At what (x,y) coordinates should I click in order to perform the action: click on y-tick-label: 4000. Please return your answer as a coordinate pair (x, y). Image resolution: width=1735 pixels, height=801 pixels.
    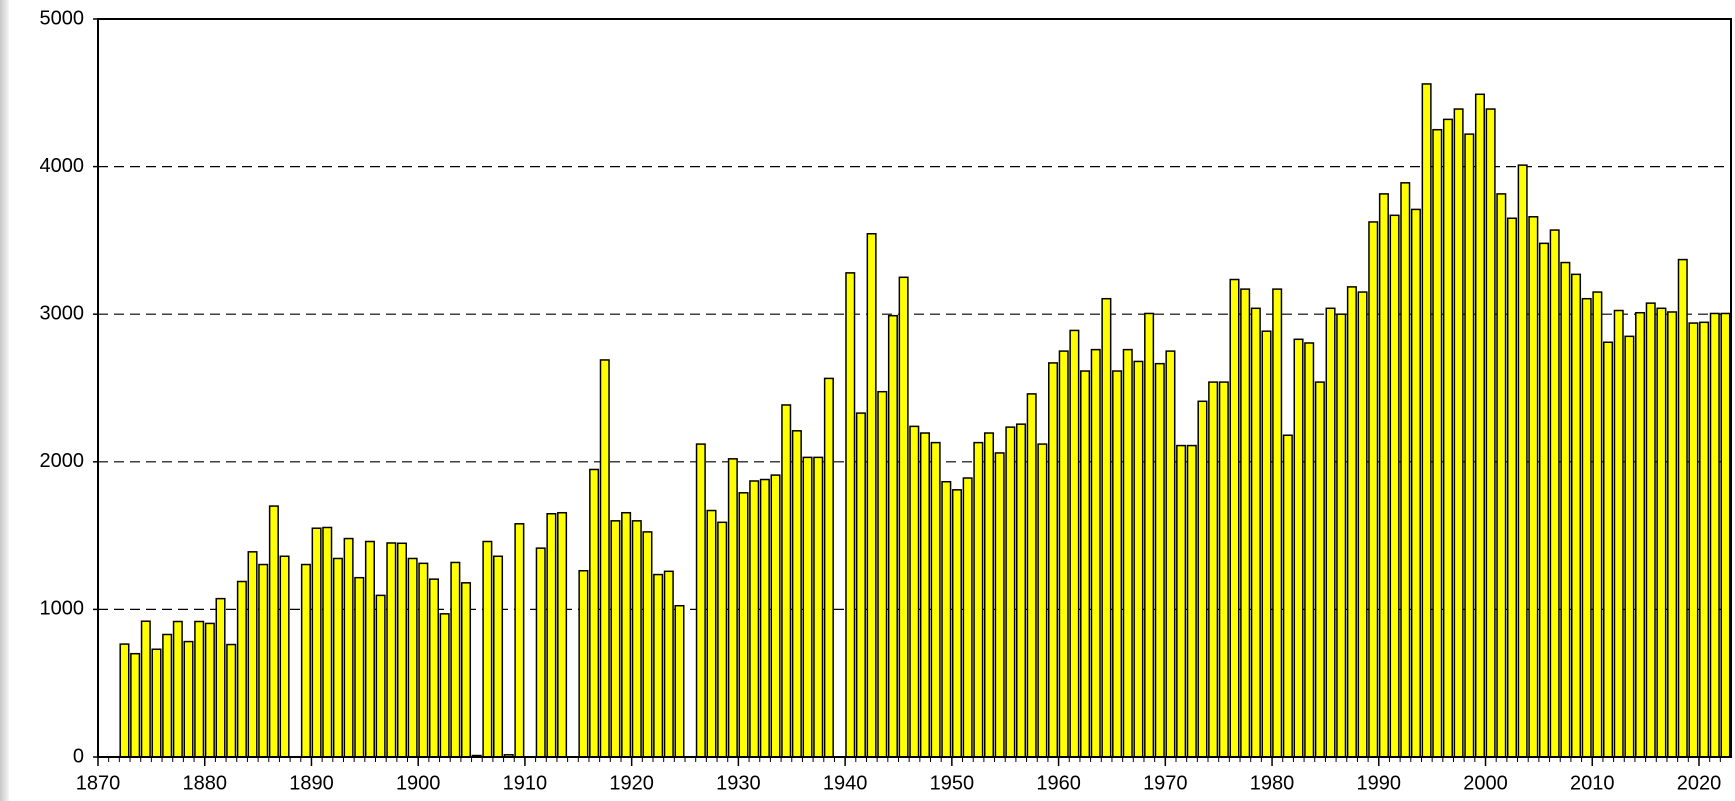
    Looking at the image, I should click on (62, 166).